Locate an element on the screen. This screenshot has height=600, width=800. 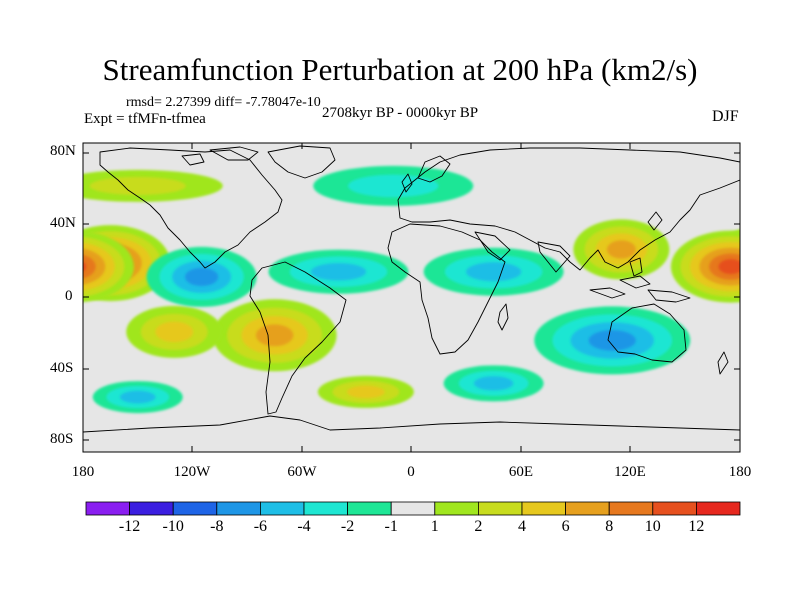
coastline-arctic-islands is located at coordinates (220, 156).